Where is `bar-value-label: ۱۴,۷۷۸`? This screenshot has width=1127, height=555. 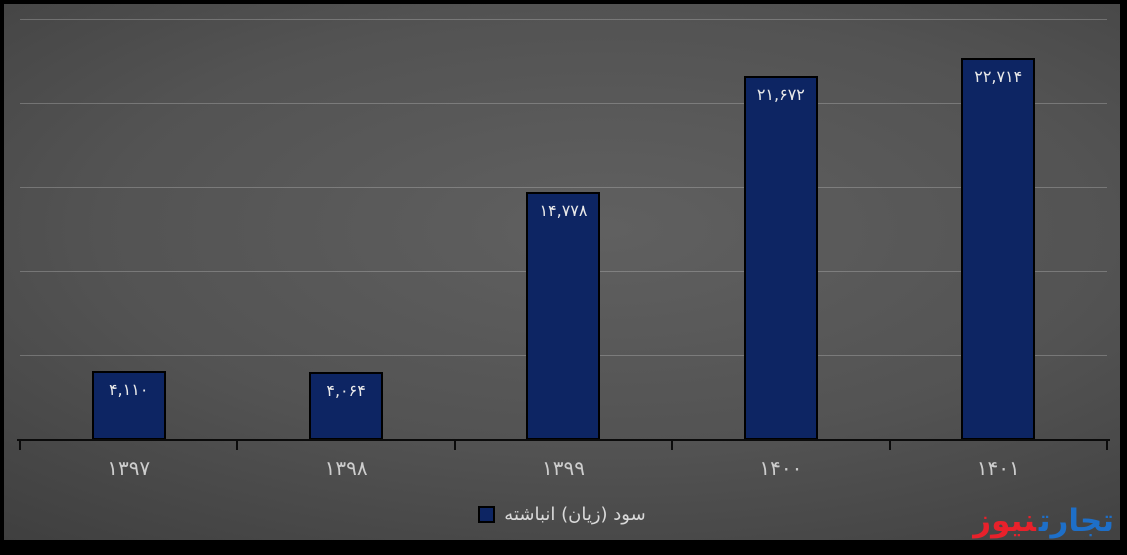
bar-value-label: ۱۴,۷۷۸ is located at coordinates (563, 210).